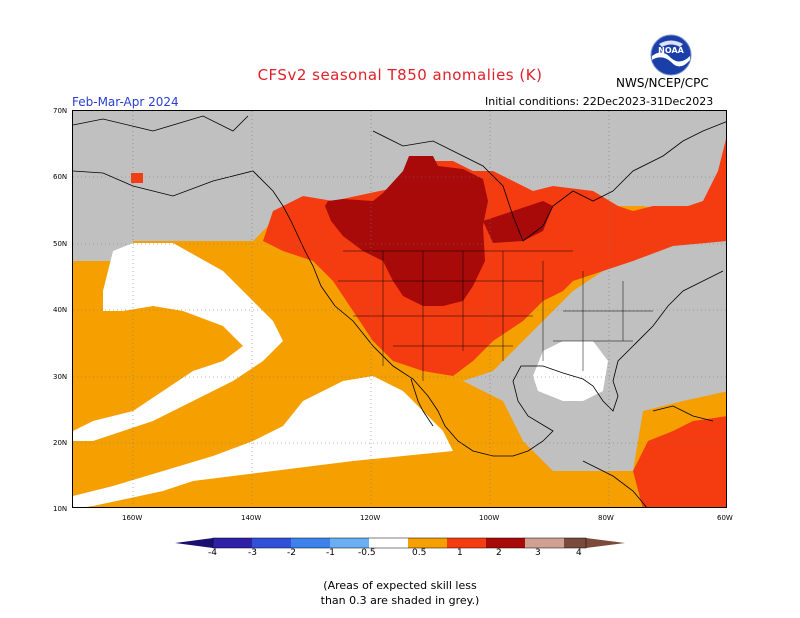 The width and height of the screenshot is (800, 618). I want to click on state-borders, so click(495, 315).